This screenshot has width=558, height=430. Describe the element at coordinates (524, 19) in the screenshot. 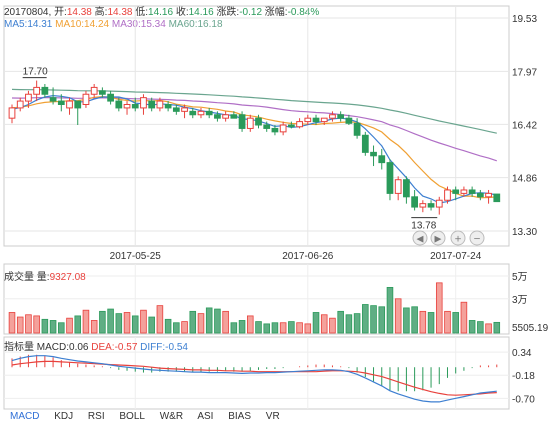

I see `price-y-tick-label: 19.53` at that location.